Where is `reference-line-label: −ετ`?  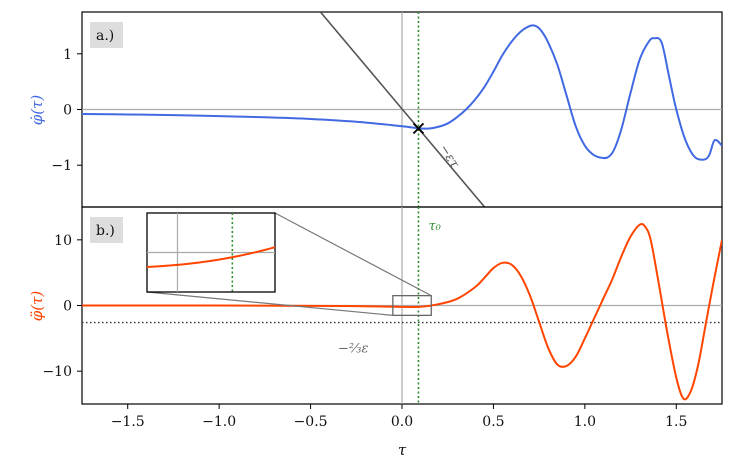 reference-line-label: −ετ is located at coordinates (449, 157).